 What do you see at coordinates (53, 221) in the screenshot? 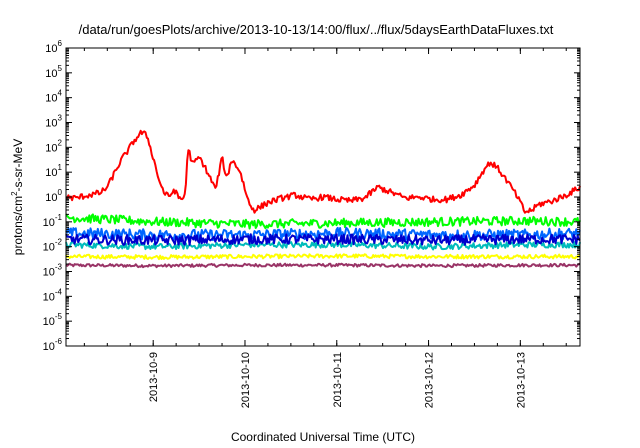
I see `y-tick-label: 10⁻¹` at bounding box center [53, 221].